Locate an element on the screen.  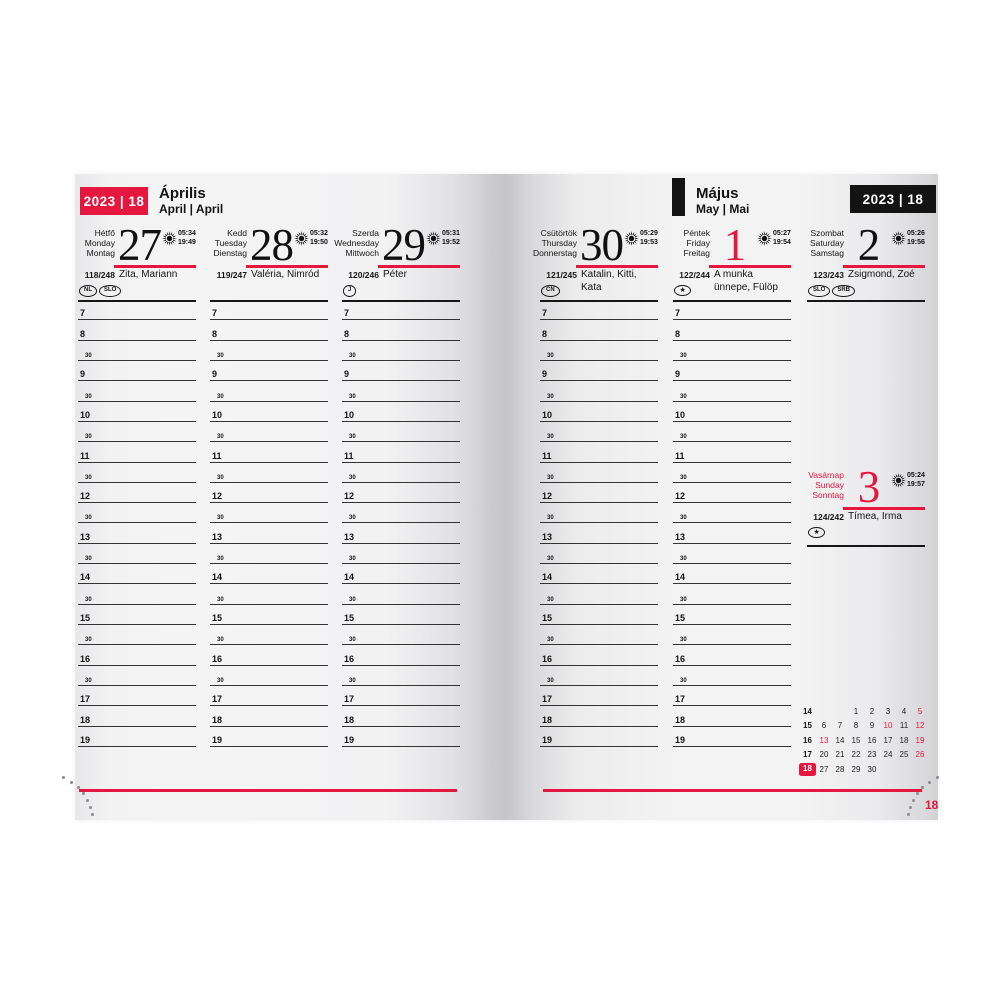
calendar-week-row: 18 27 28 29 30 is located at coordinates (864, 769).